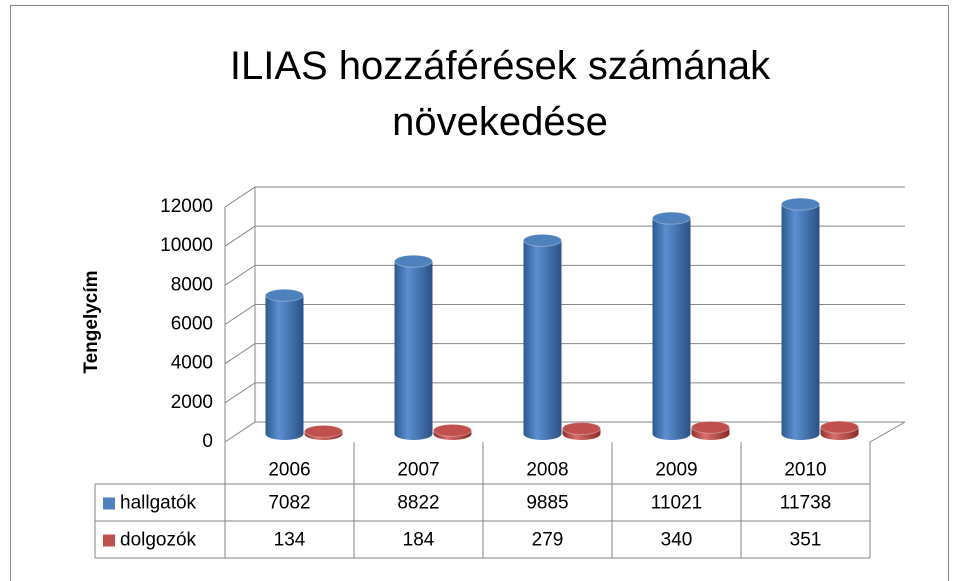  I want to click on table-value: 351, so click(806, 540).